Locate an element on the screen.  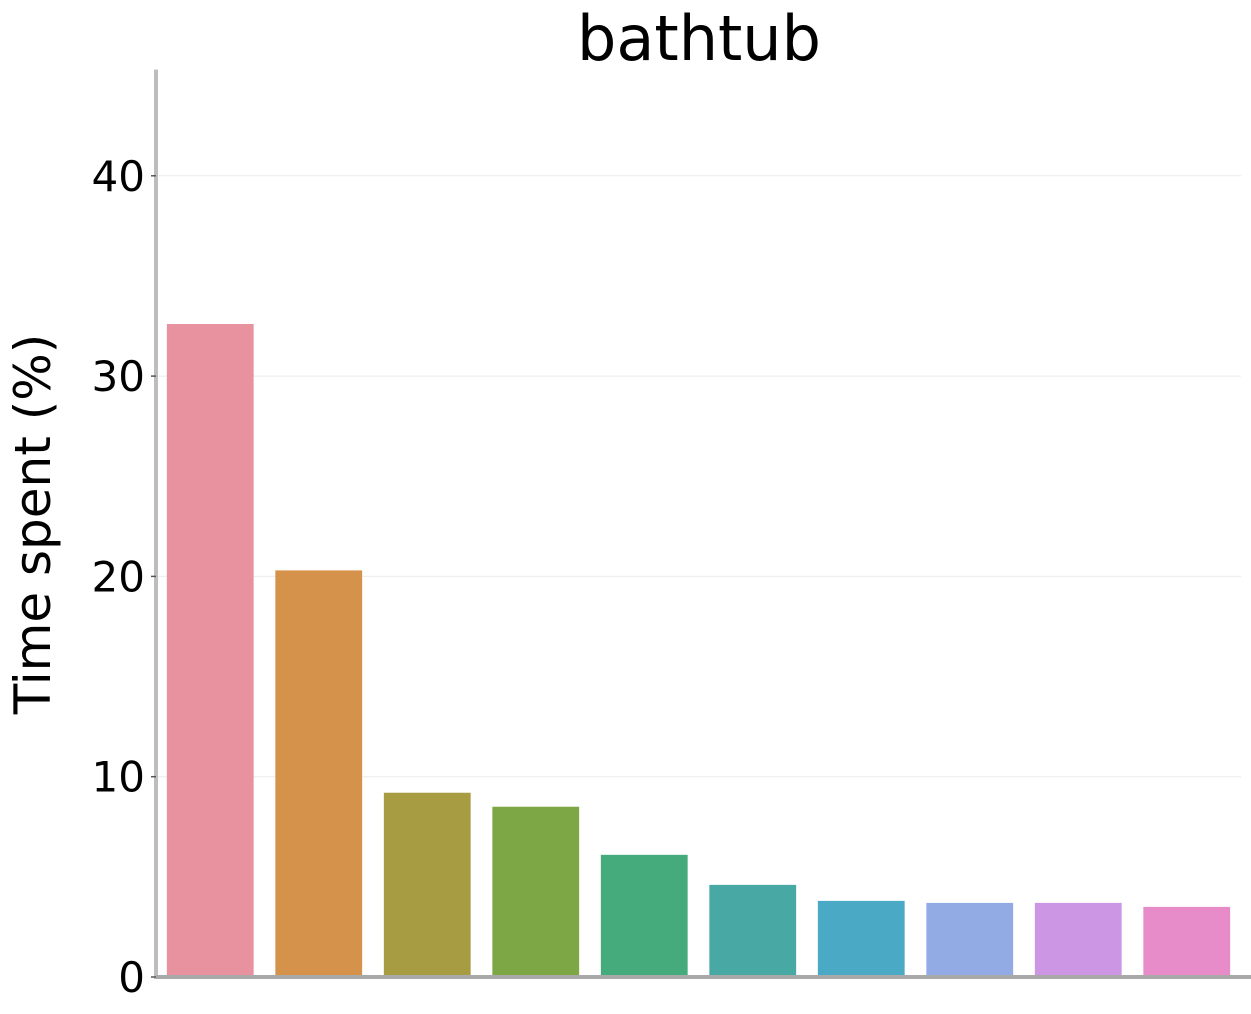
y-tick-label: 0 is located at coordinates (131, 977).